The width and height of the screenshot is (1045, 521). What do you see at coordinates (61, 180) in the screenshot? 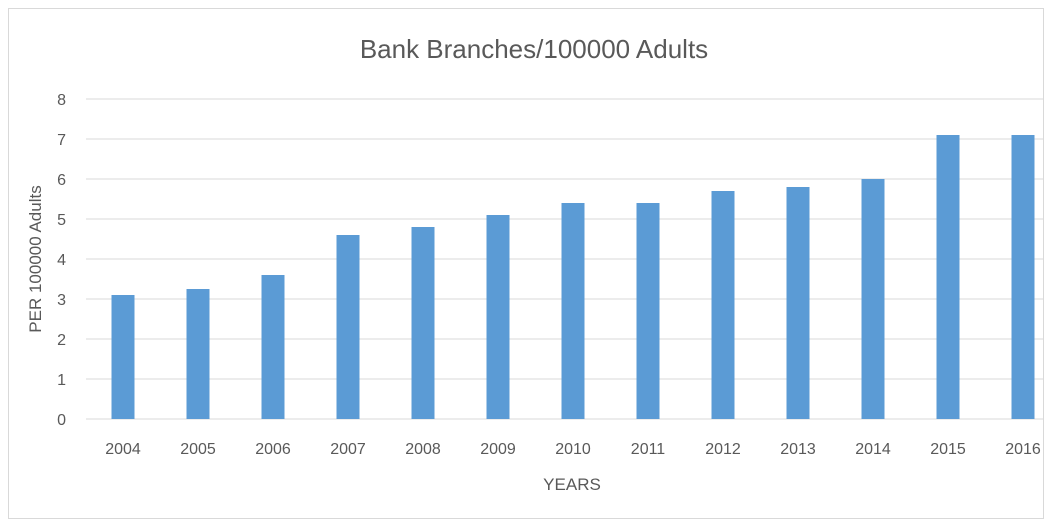
I see `y-tick-label: 6` at bounding box center [61, 180].